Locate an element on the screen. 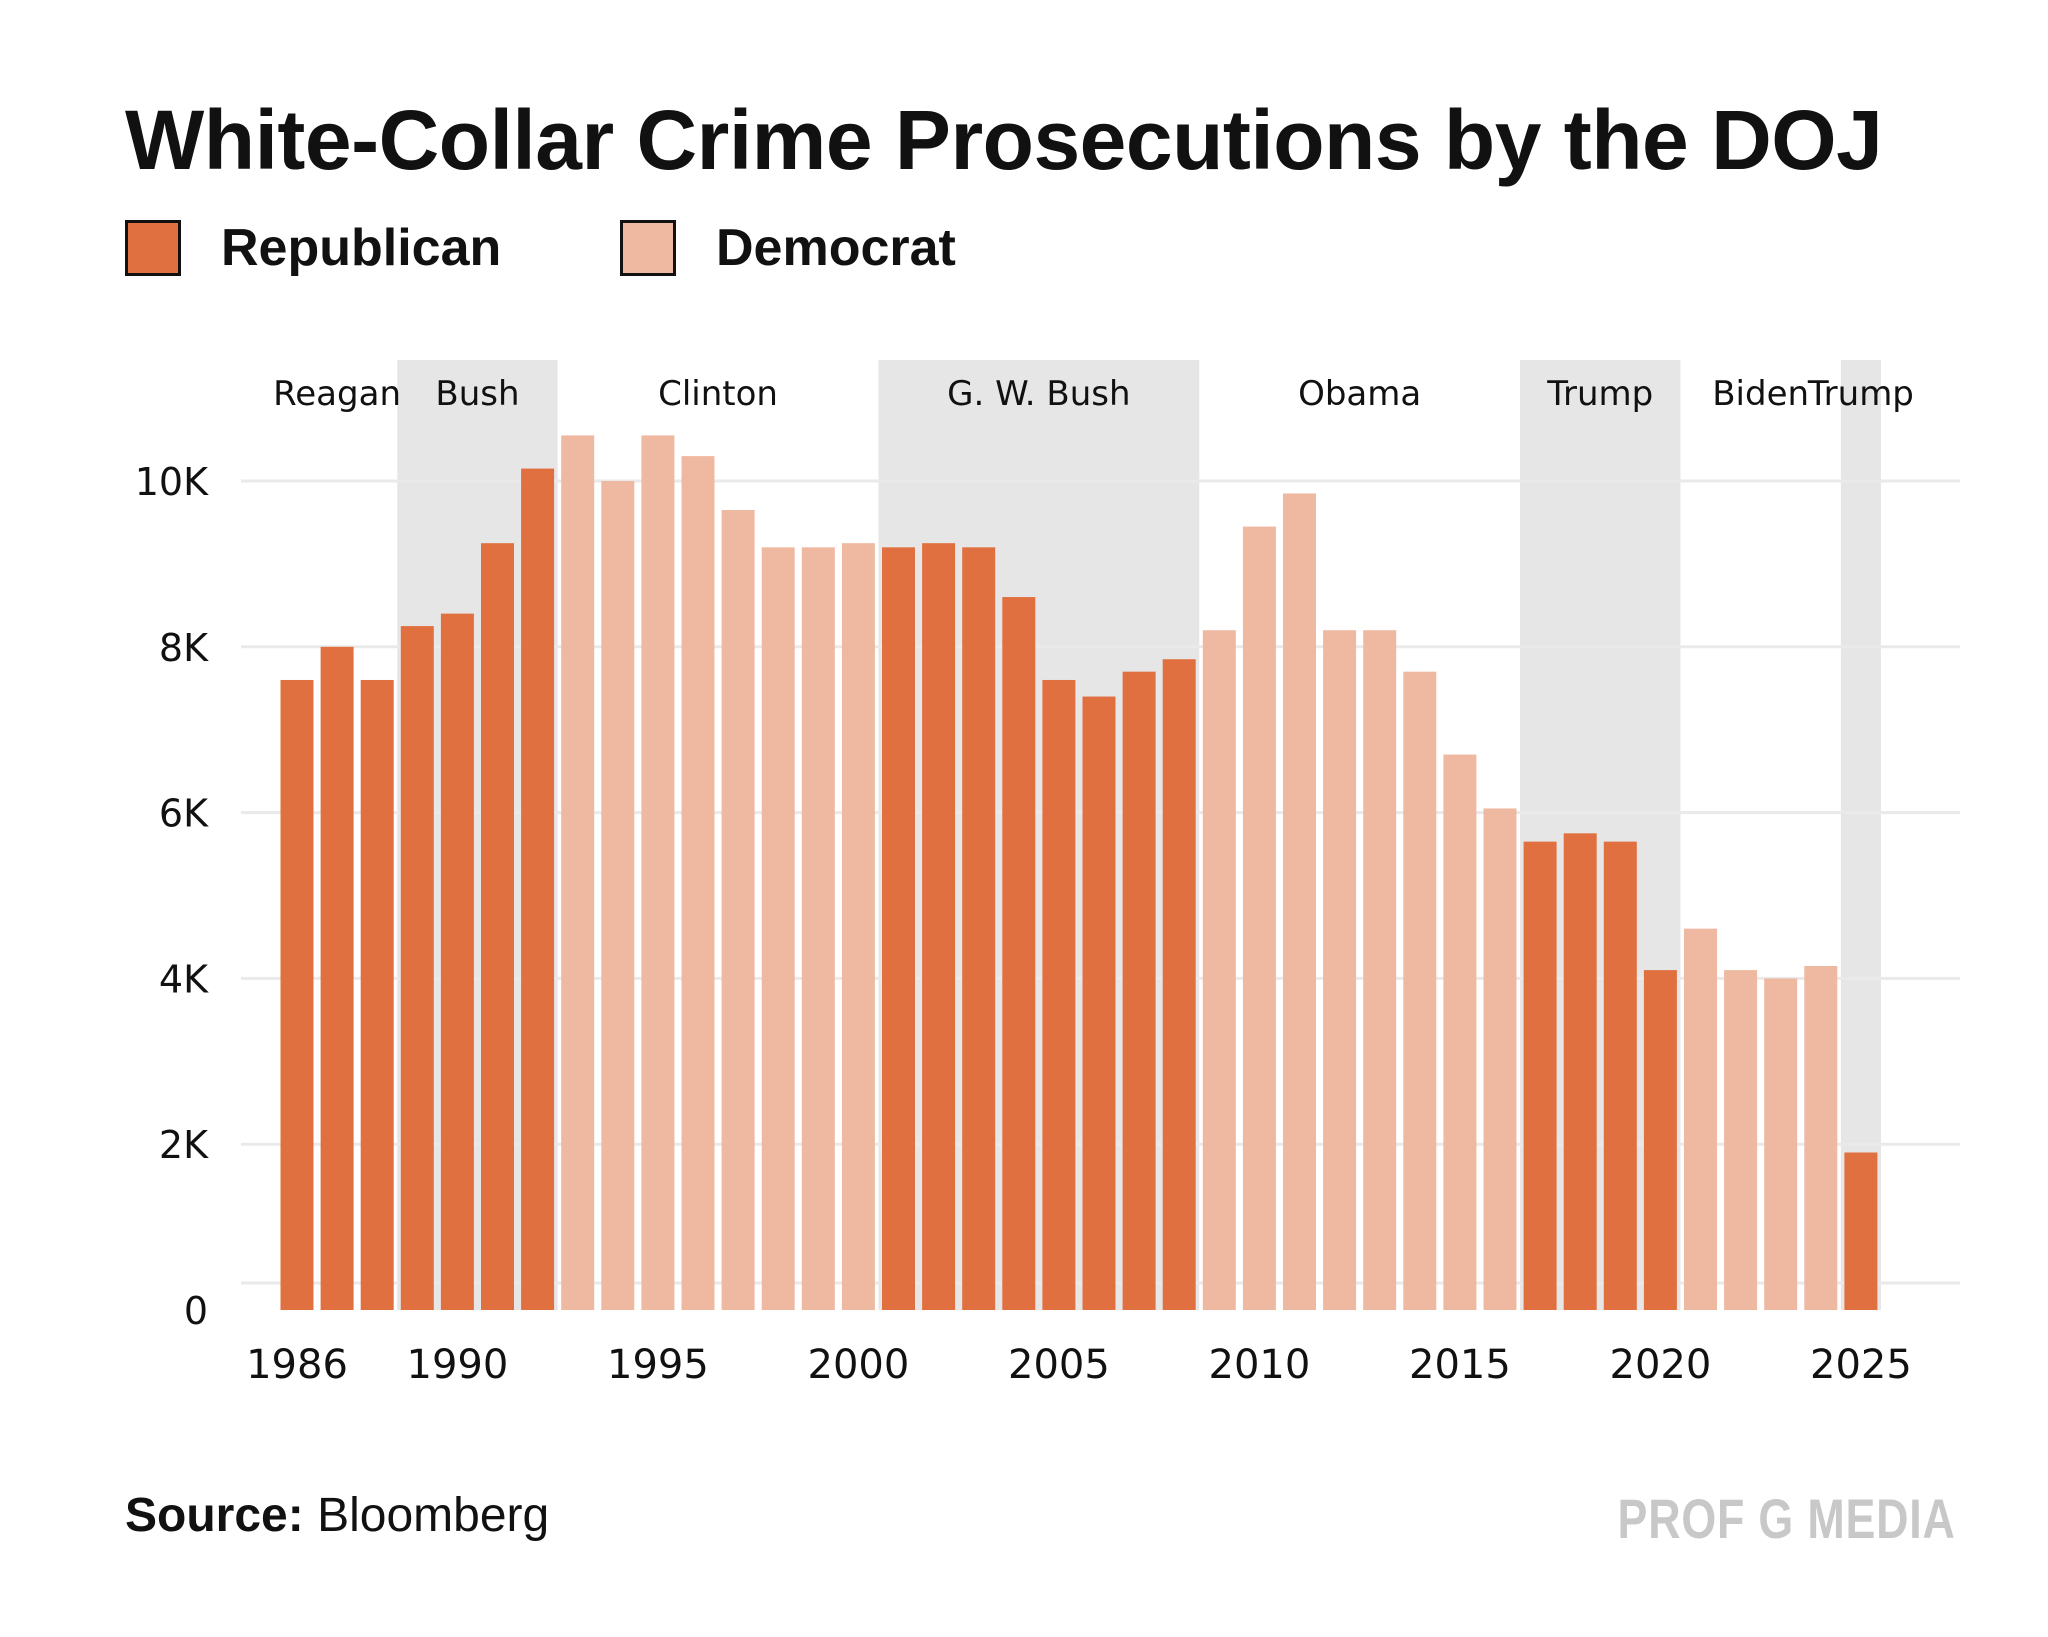  legend-label-republican: Republican is located at coordinates (361, 248).